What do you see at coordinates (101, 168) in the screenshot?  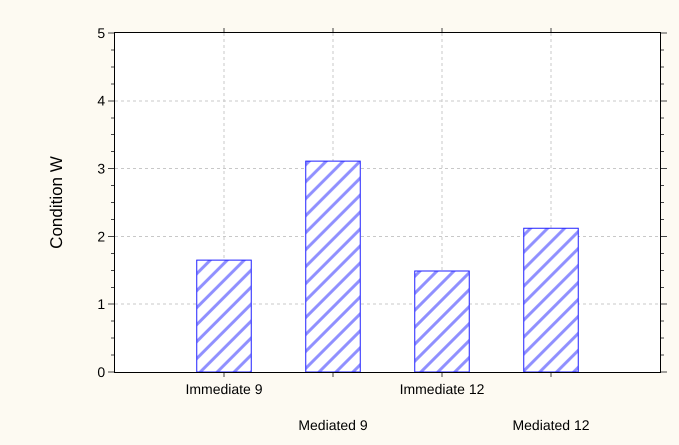 I see `y-tick-label: 3` at bounding box center [101, 168].